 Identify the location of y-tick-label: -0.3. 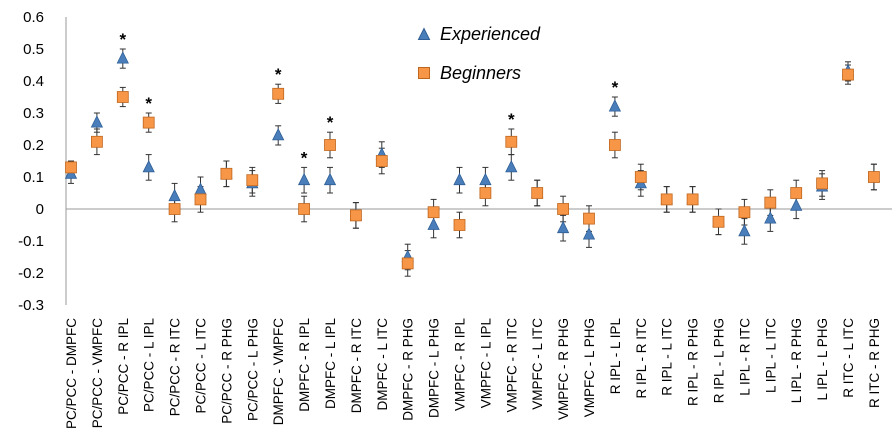
(31, 305).